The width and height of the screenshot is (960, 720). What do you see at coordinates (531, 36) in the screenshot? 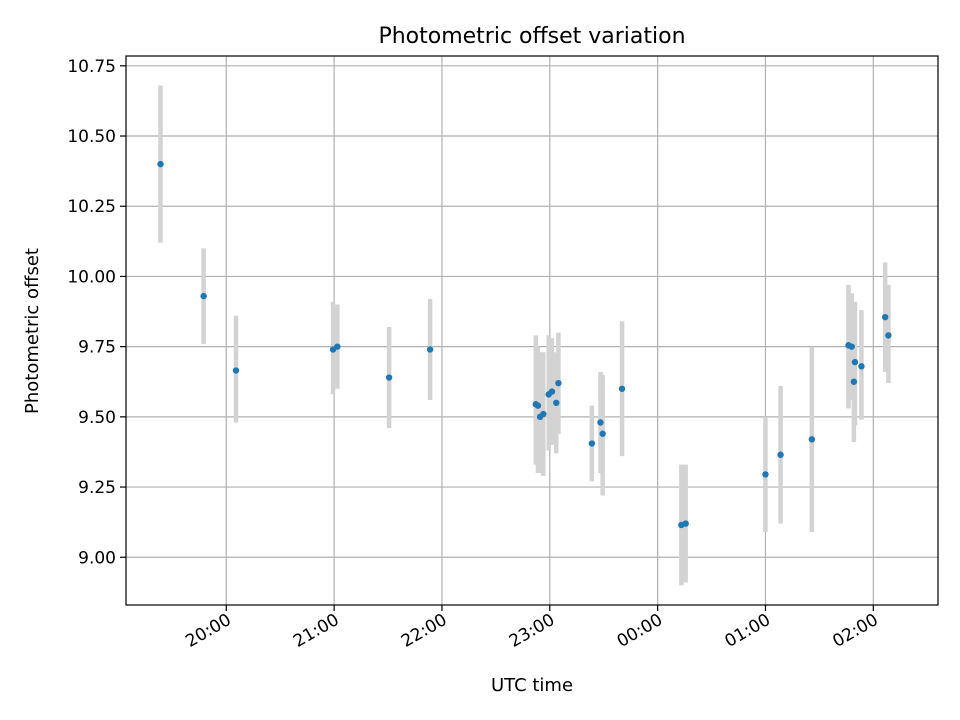
I see `chart-title: Photometric offset variation` at bounding box center [531, 36].